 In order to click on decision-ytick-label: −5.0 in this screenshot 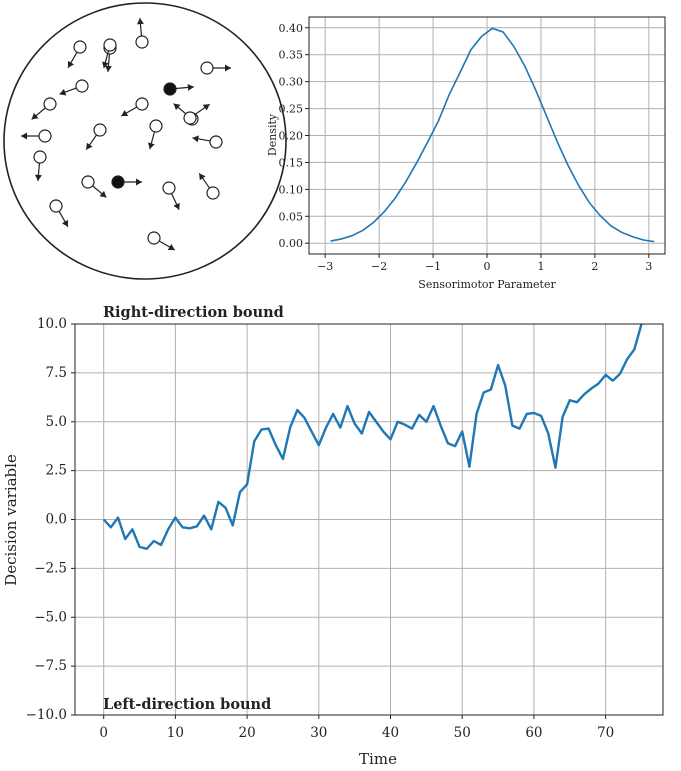, I will do `click(50, 617)`.